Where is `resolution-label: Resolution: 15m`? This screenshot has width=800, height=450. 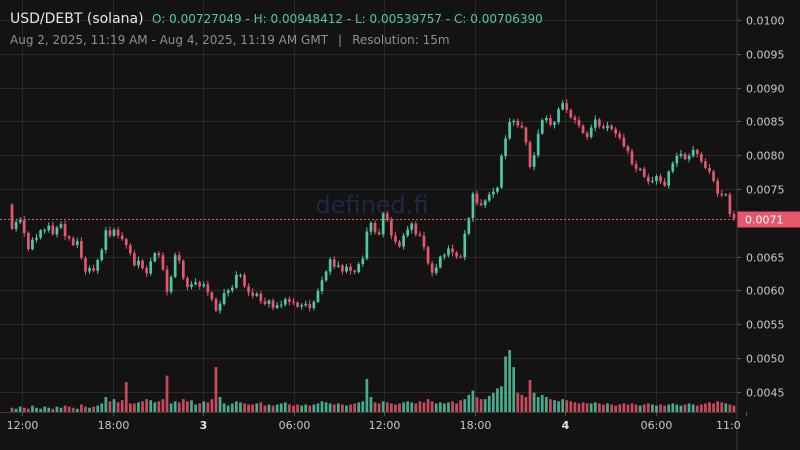
resolution-label: Resolution: 15m is located at coordinates (401, 40).